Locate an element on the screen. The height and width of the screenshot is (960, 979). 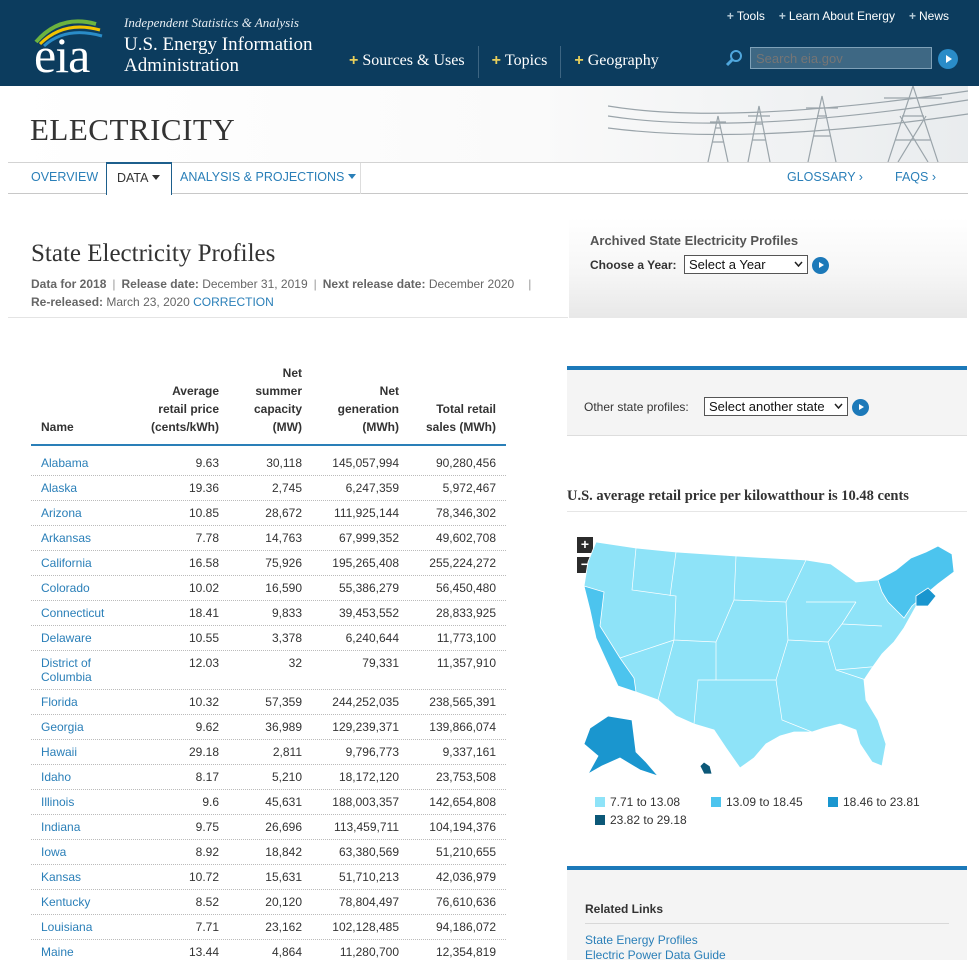
price-cell: 10.55 is located at coordinates (203, 638).